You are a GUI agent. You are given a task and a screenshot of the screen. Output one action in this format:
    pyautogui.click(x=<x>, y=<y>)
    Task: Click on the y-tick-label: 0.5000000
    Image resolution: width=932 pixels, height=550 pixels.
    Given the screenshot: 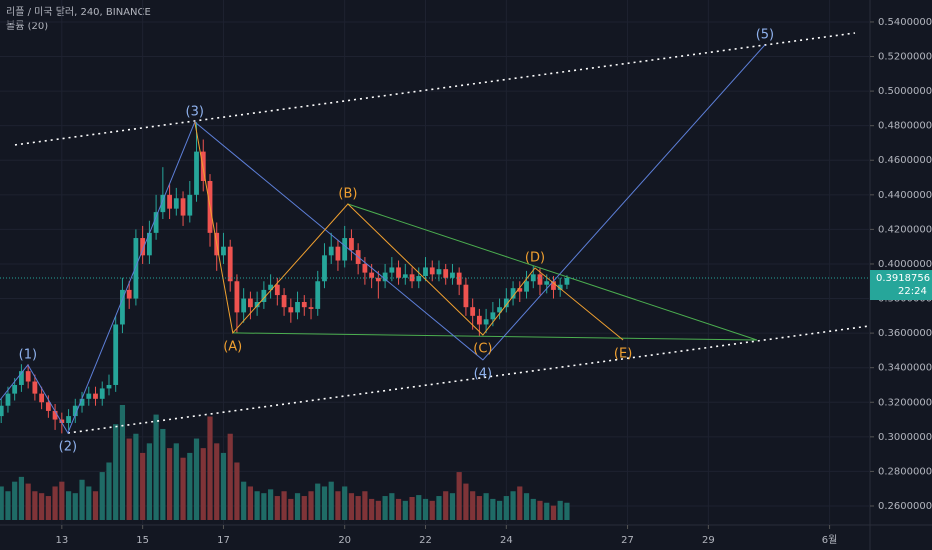 What is the action you would take?
    pyautogui.click(x=905, y=91)
    